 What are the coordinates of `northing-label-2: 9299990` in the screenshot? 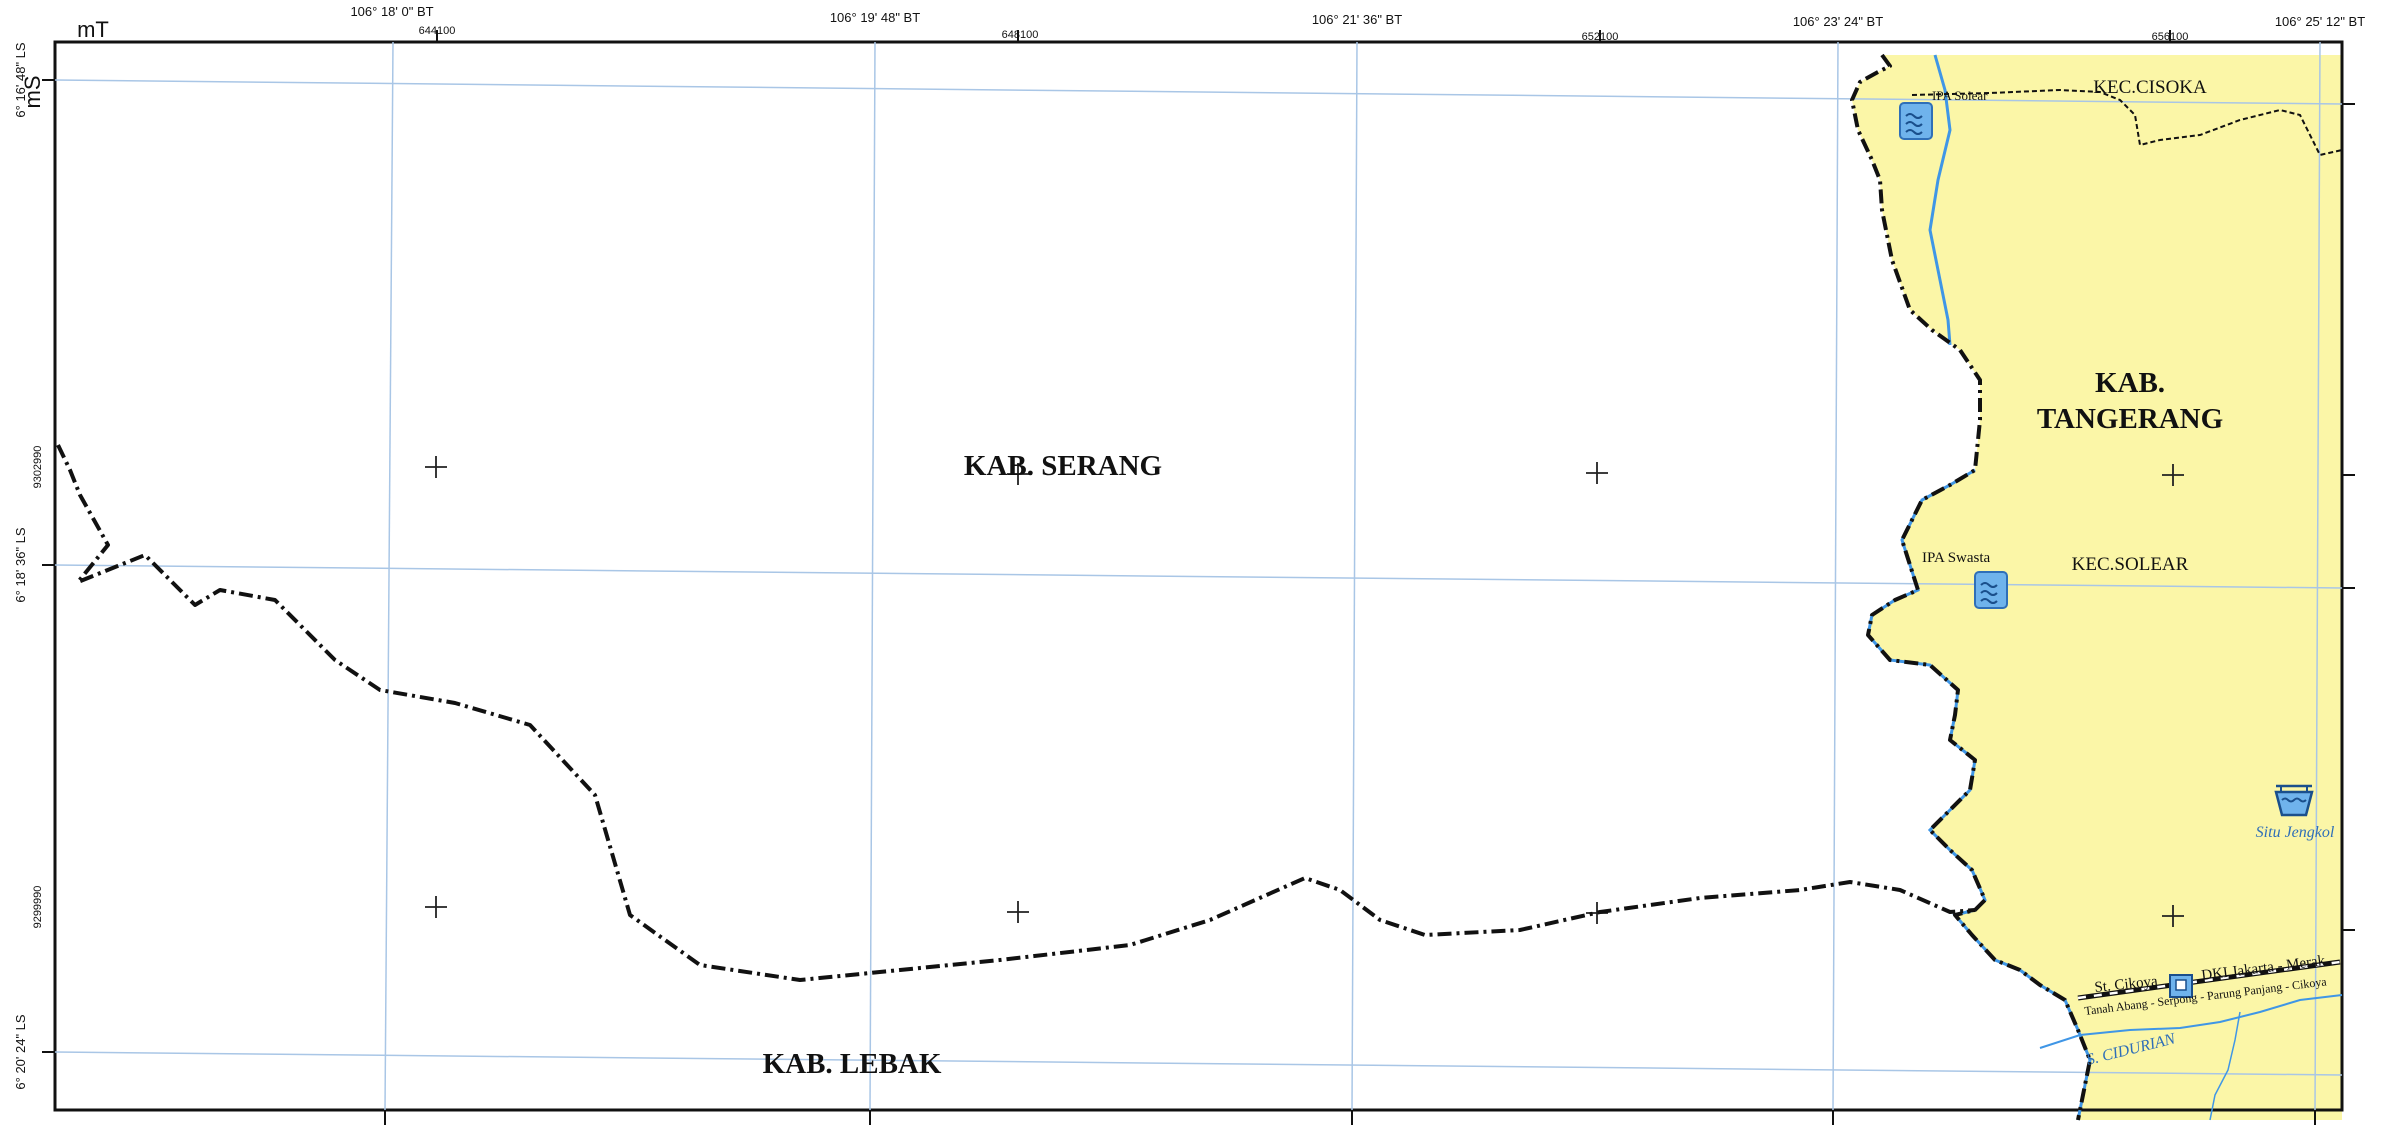 It's located at (38, 907).